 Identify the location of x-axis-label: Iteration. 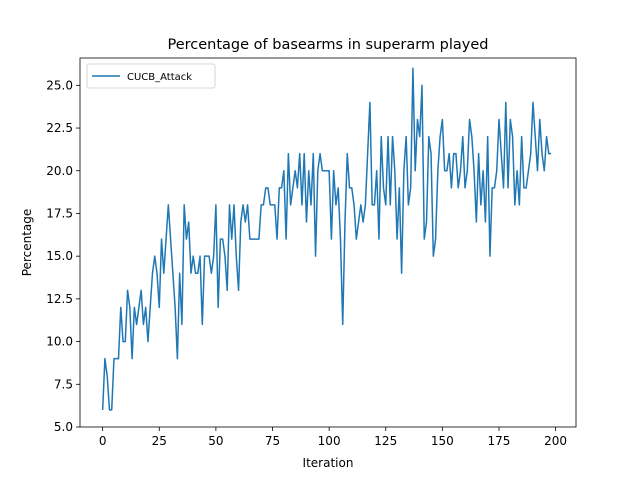
(328, 463).